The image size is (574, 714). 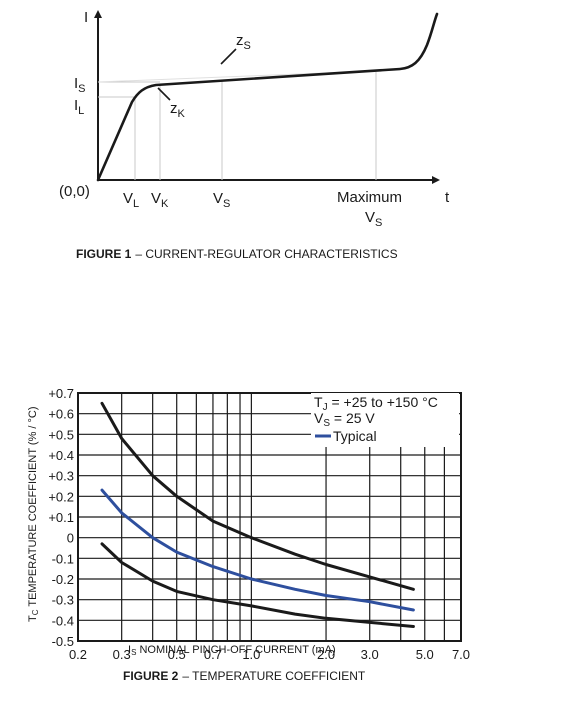 I want to click on fig2-series-typical, so click(x=257, y=550).